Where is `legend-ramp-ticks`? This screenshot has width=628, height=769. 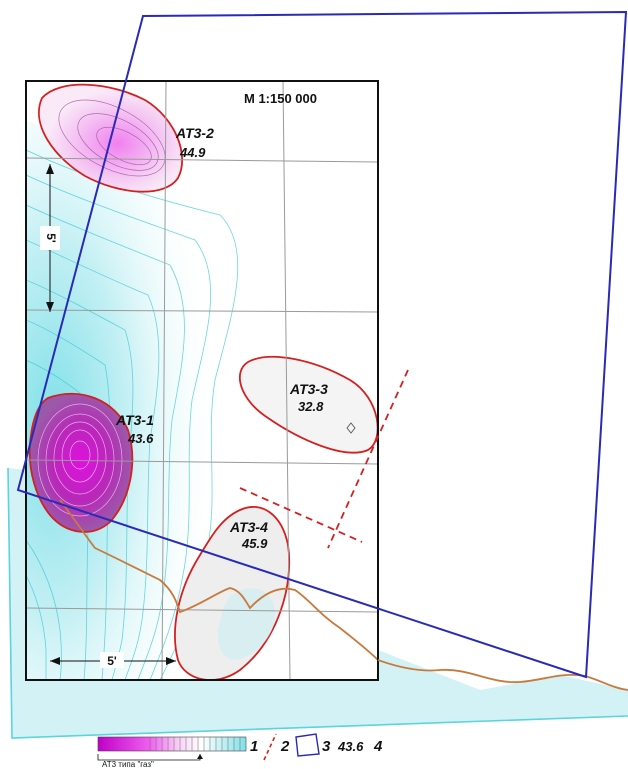 legend-ramp-ticks is located at coordinates (195, 744).